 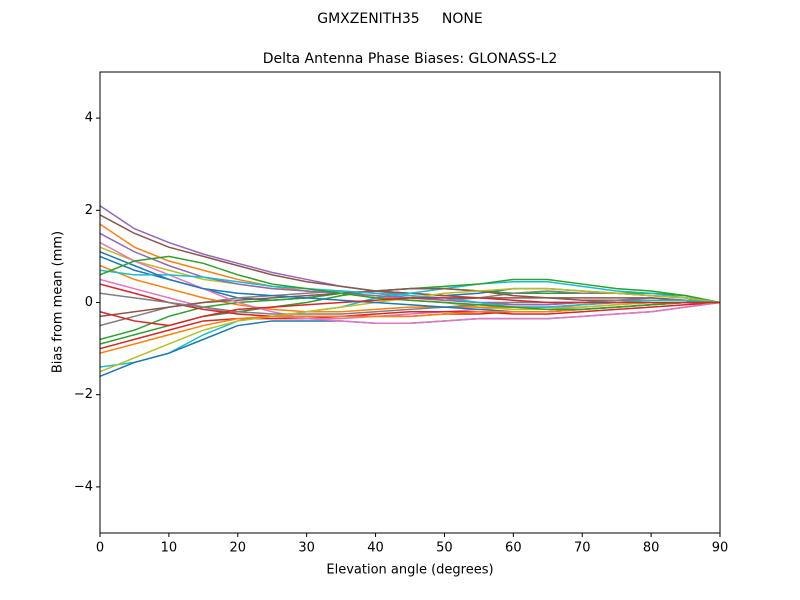 I want to click on suptitle: GMXZENITH35 NONE, so click(x=400, y=19).